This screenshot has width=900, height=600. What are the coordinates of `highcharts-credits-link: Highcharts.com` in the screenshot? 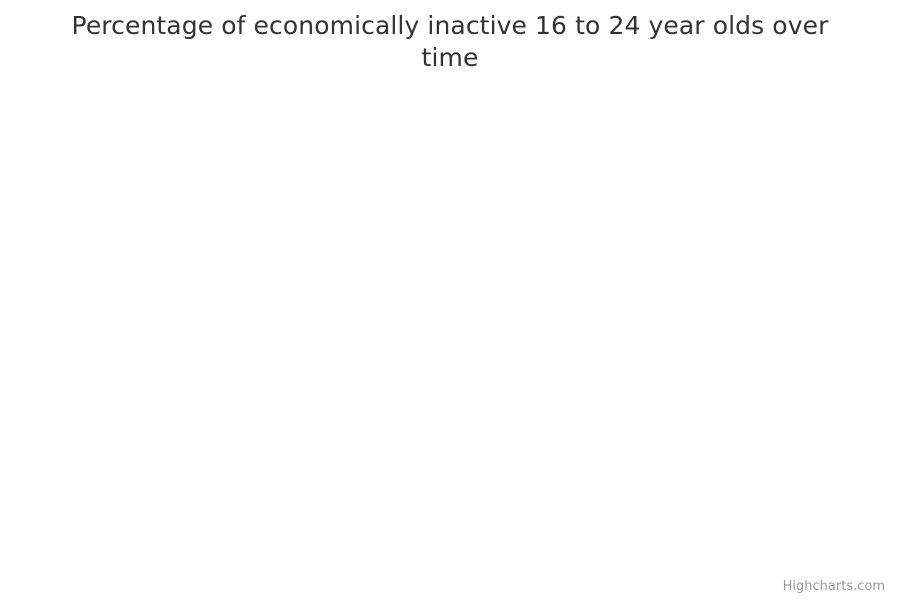 It's located at (833, 586).